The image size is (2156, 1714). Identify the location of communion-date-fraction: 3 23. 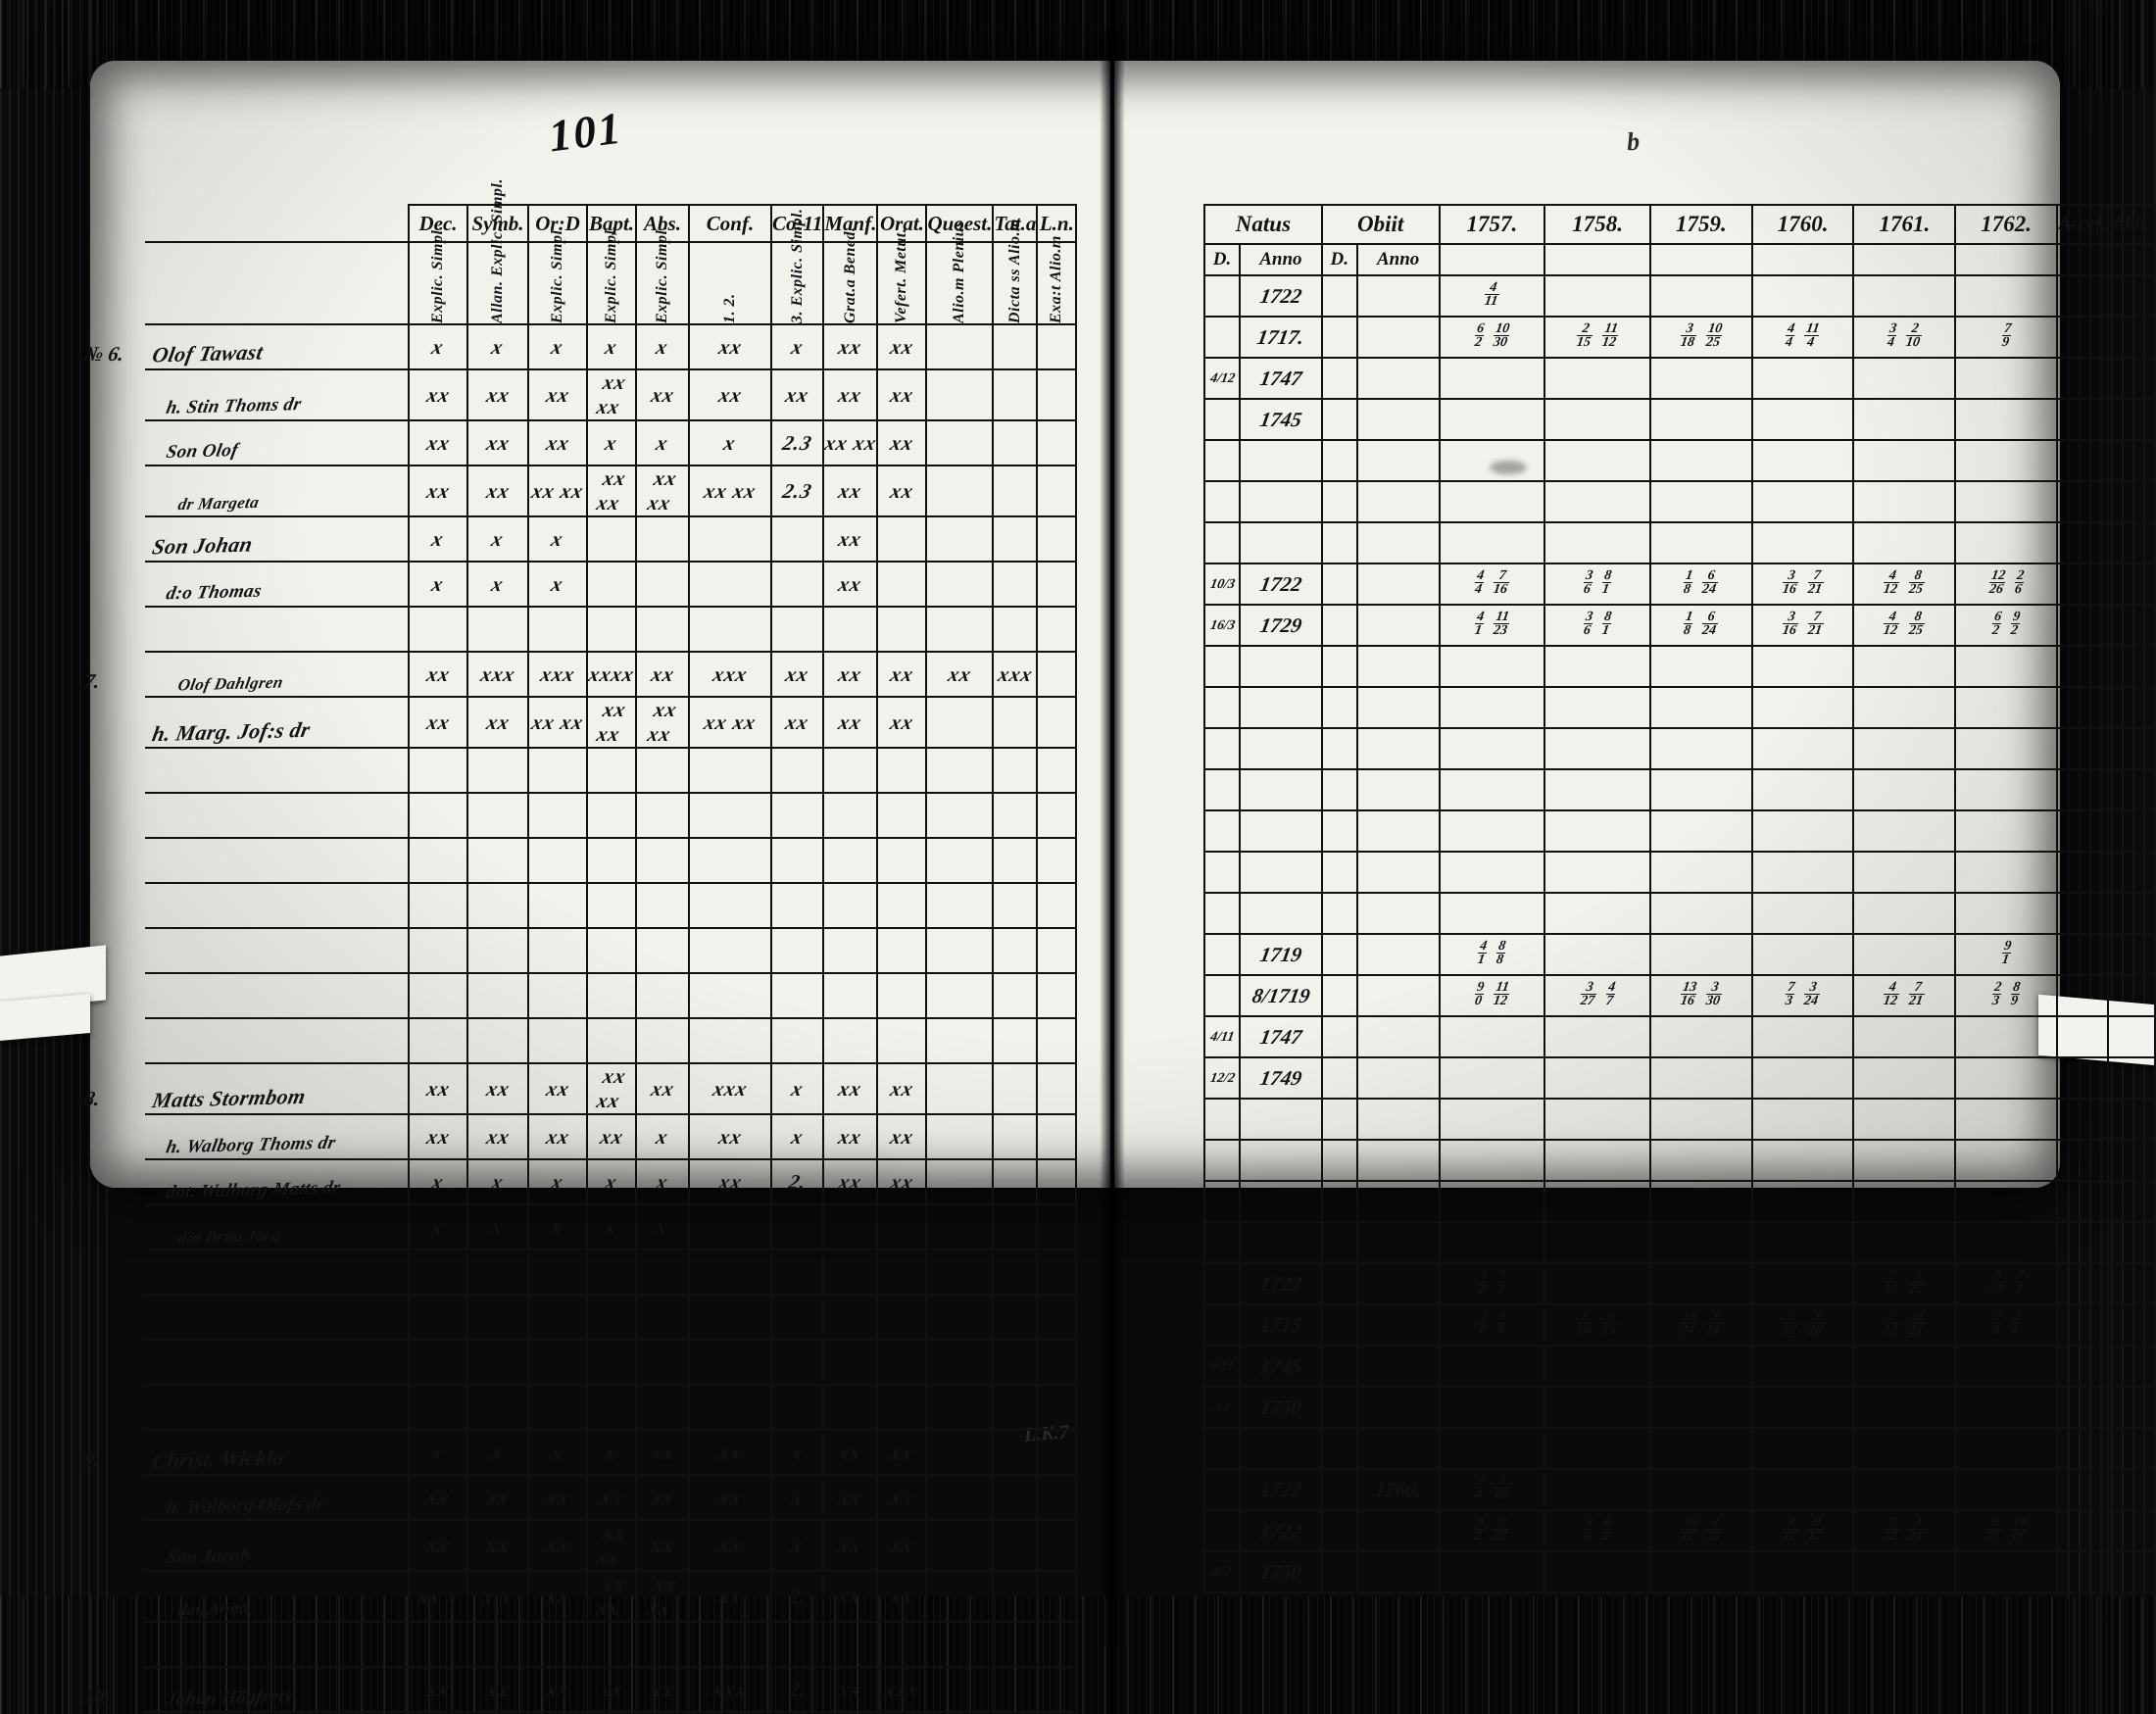
(1714, 1529).